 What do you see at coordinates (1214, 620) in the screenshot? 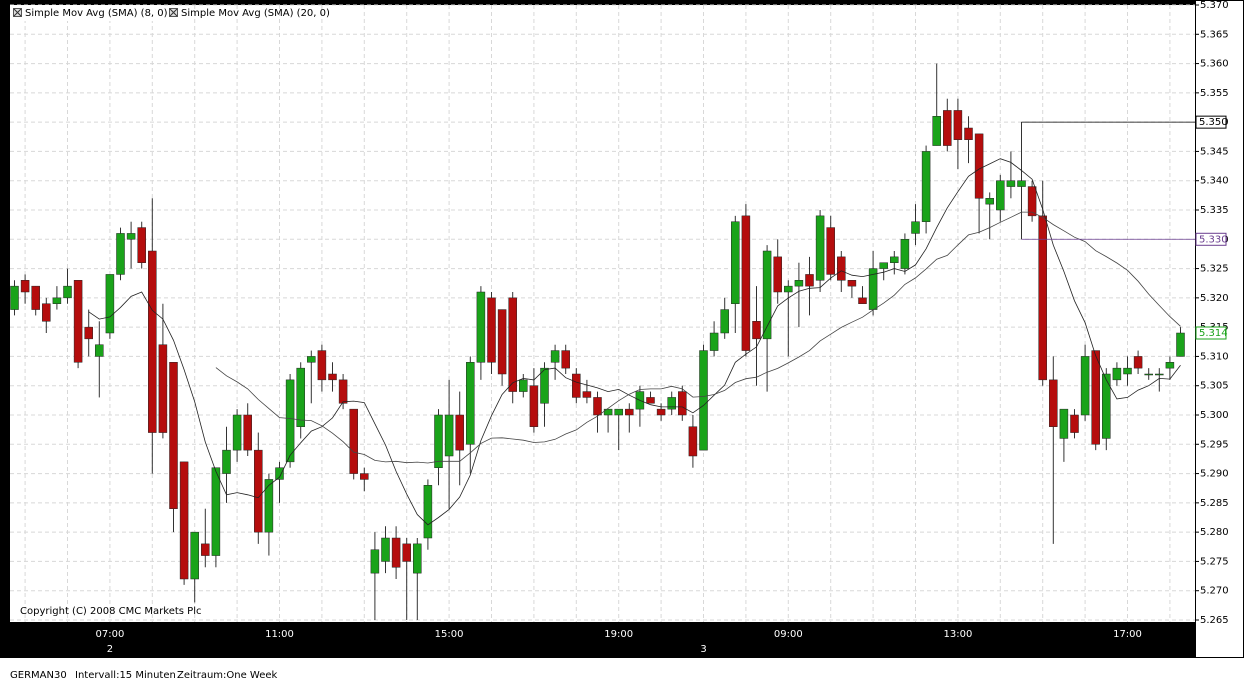
I see `y-tick-label: 5.265` at bounding box center [1214, 620].